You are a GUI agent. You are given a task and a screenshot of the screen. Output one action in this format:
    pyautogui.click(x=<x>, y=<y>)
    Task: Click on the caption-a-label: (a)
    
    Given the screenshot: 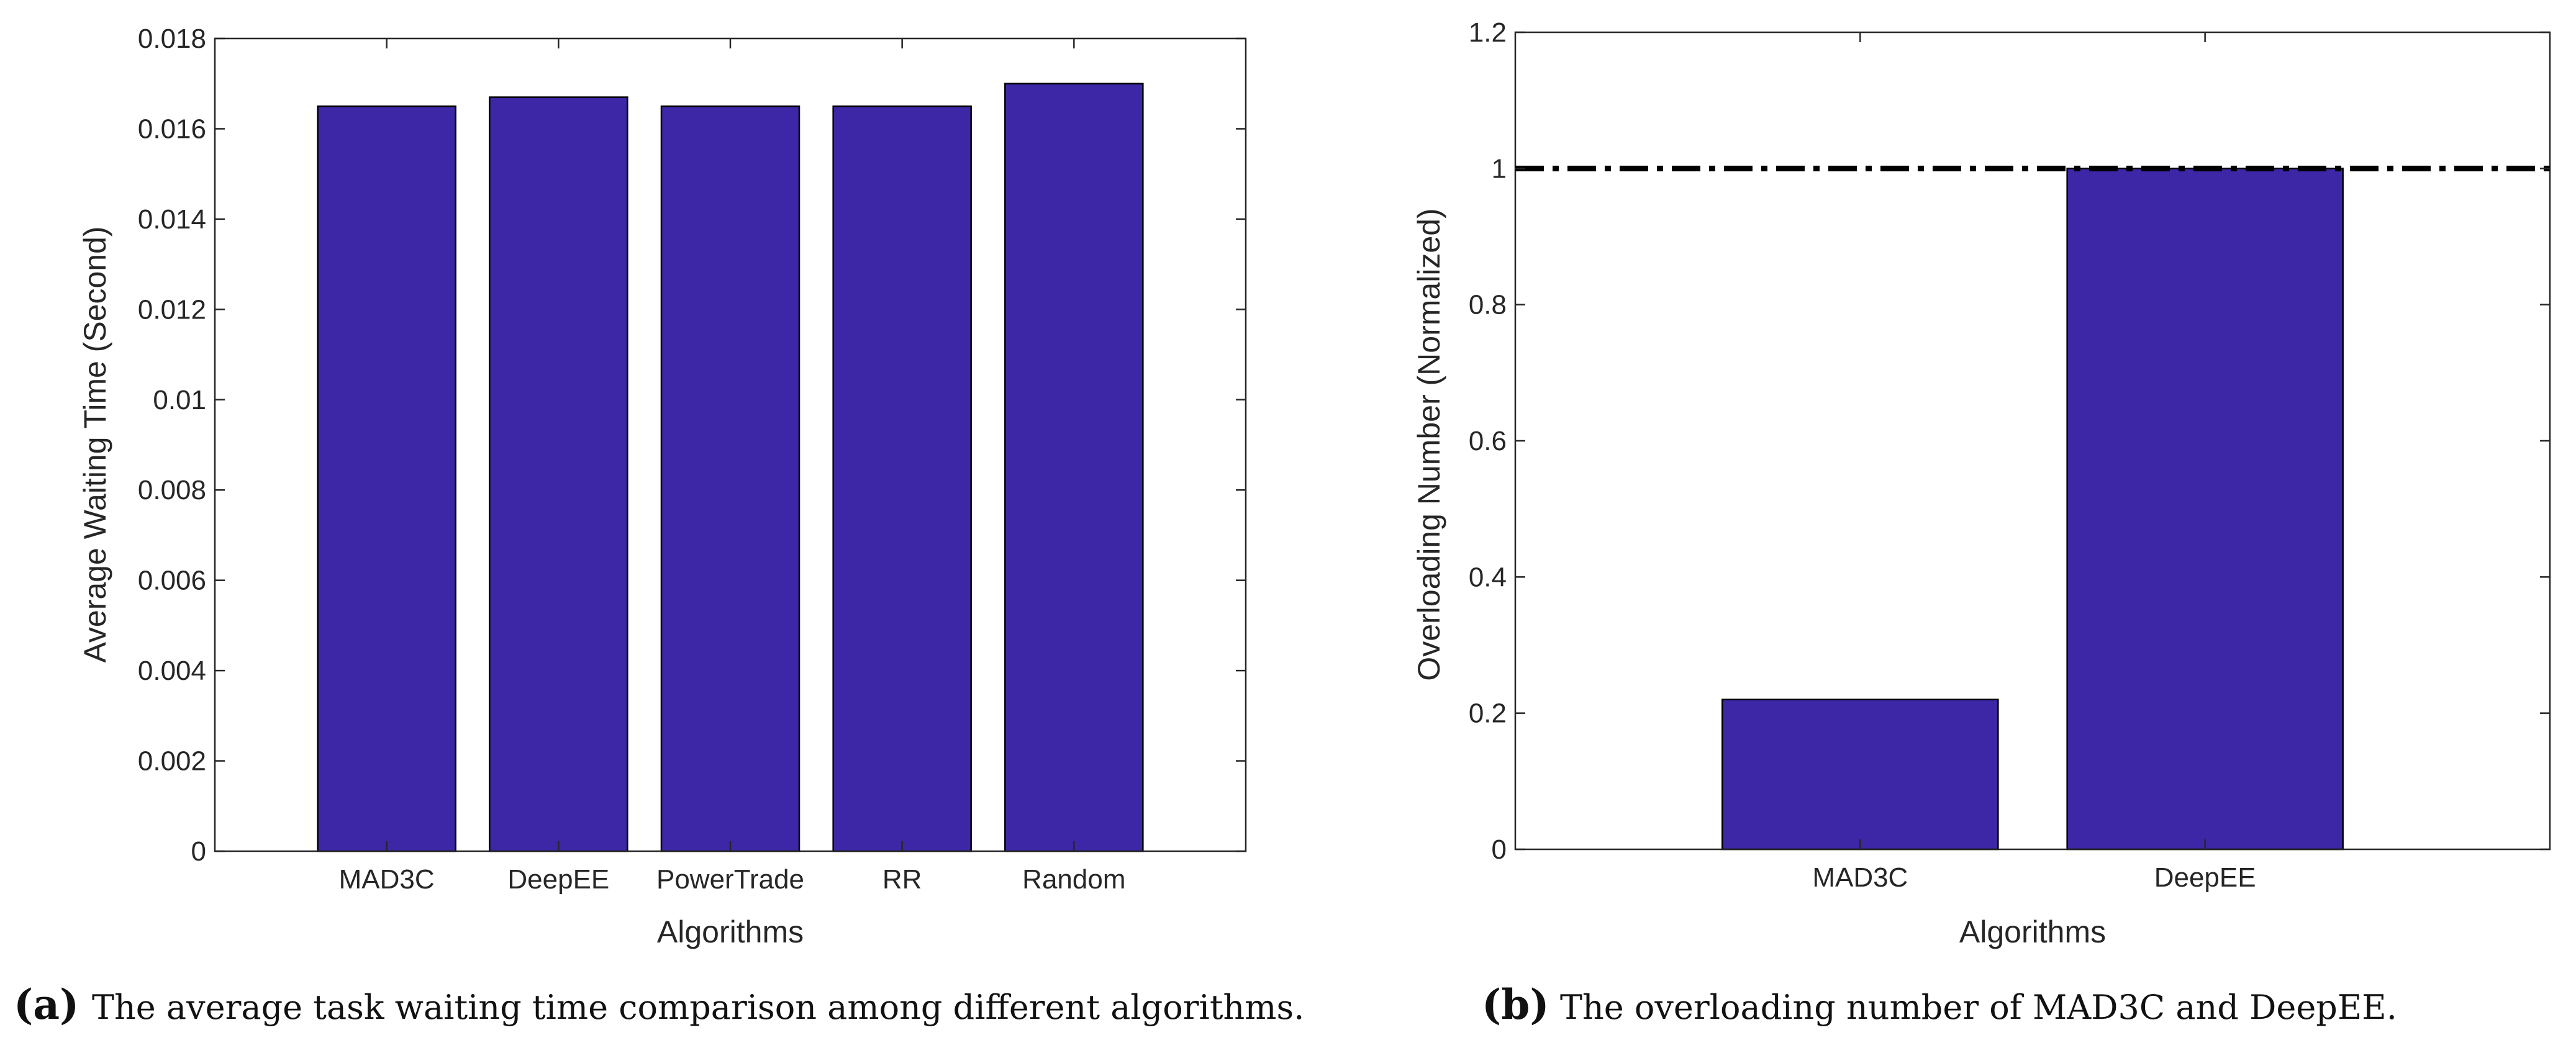 What is the action you would take?
    pyautogui.click(x=46, y=1004)
    